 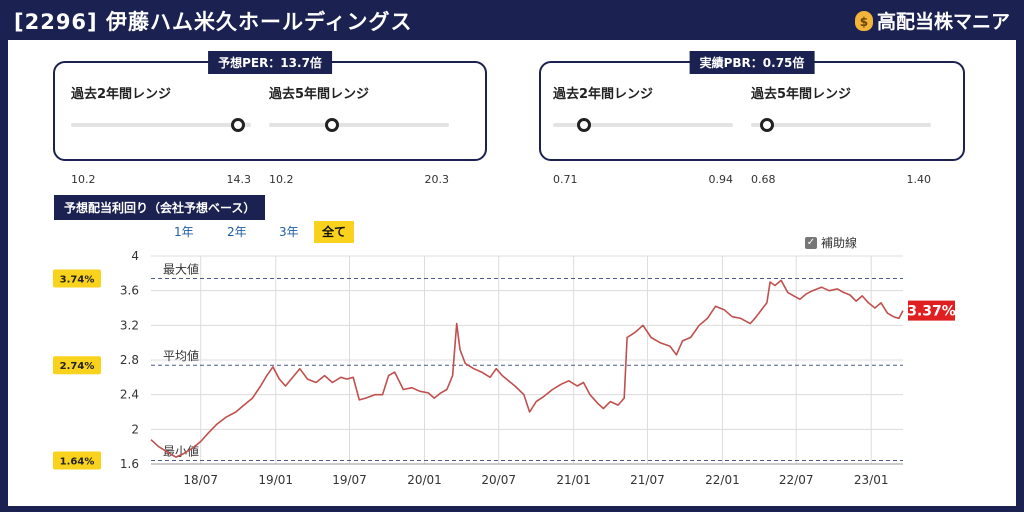 What do you see at coordinates (796, 480) in the screenshot?
I see `x-tick-label: 22/07` at bounding box center [796, 480].